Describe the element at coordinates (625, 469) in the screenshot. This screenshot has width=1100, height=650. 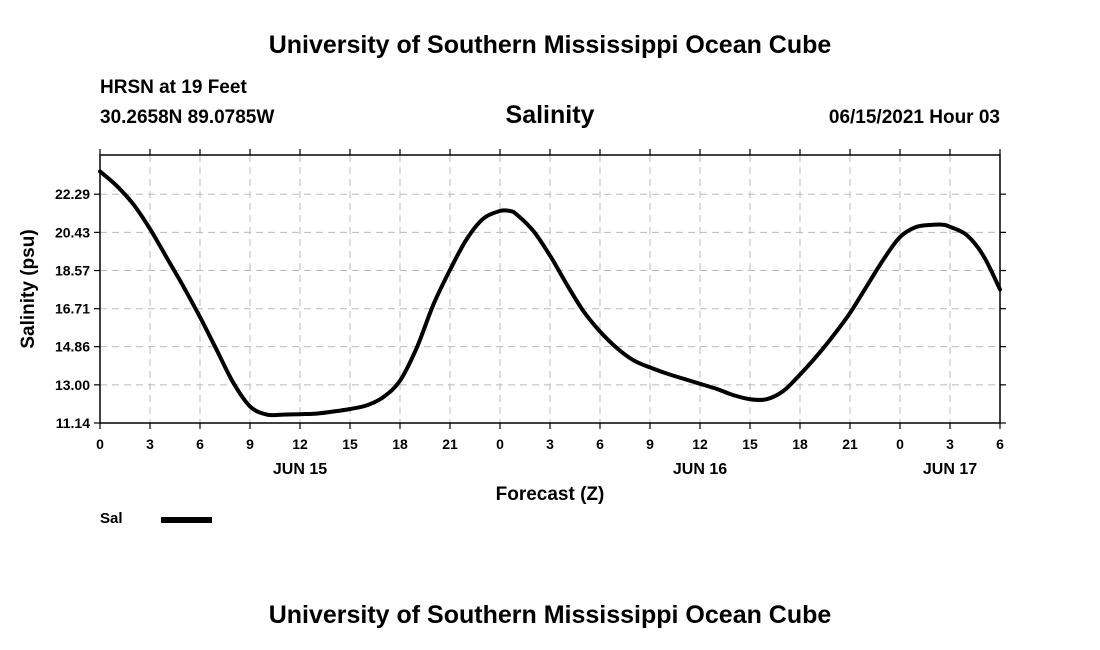
I see `day-labels: JUN 15 JUN 16 JUN 17` at that location.